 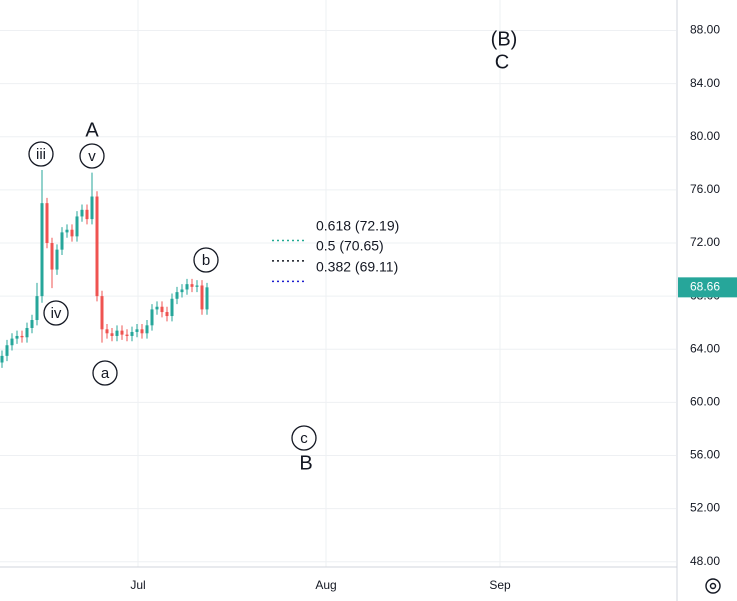 What do you see at coordinates (705, 402) in the screenshot?
I see `y-tick-label: 60.00` at bounding box center [705, 402].